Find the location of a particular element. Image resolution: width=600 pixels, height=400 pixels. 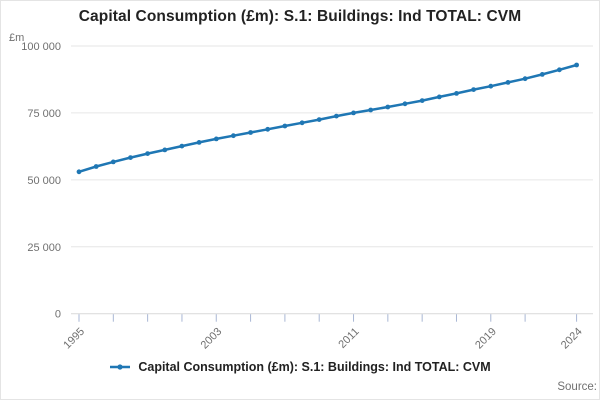

y-axis-tick-label: 75 000 is located at coordinates (44, 114).